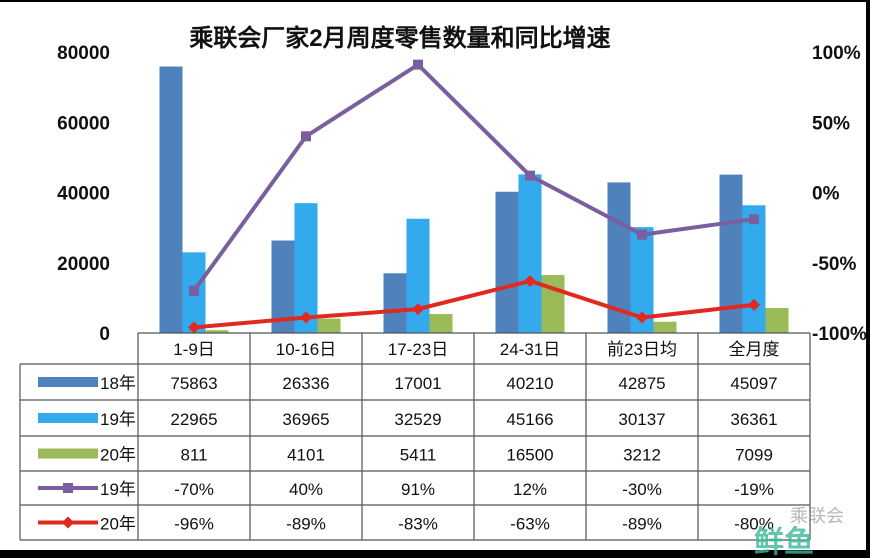 The height and width of the screenshot is (558, 870). What do you see at coordinates (642, 349) in the screenshot?
I see `category-label: 前23日均` at bounding box center [642, 349].